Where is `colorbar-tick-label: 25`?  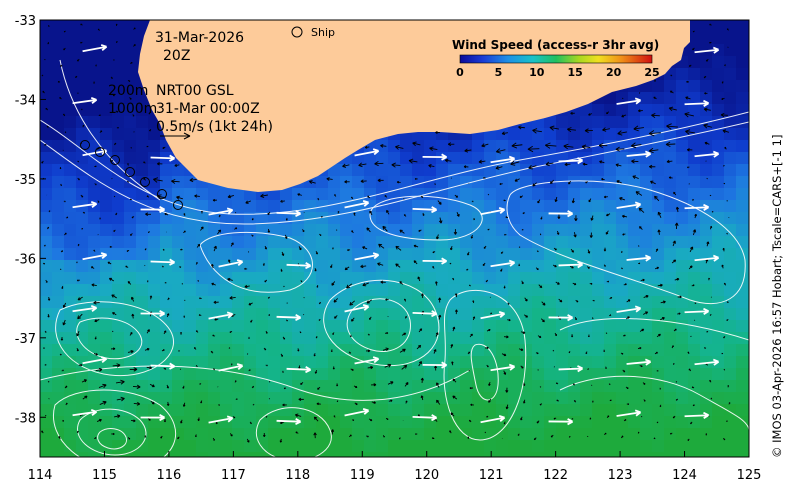
colorbar-tick-label: 25 is located at coordinates (651, 72).